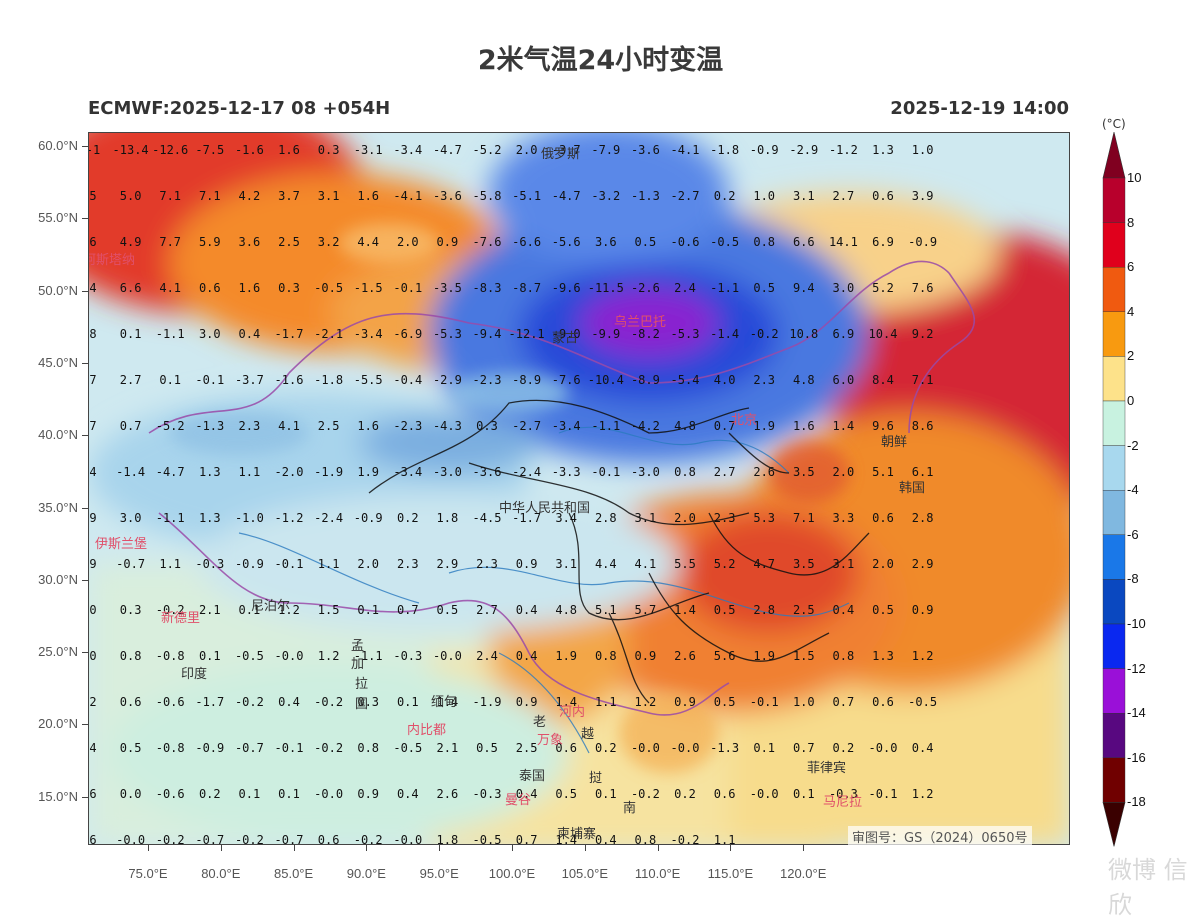  Describe the element at coordinates (606, 426) in the screenshot. I see `grid-value: -1.1` at that location.